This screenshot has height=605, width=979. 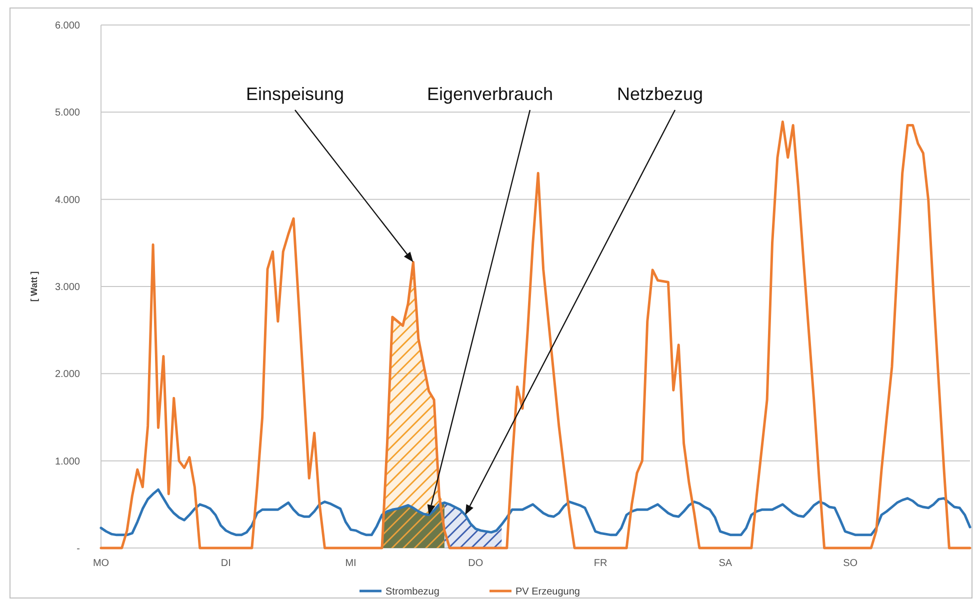 What do you see at coordinates (67, 26) in the screenshot?
I see `y-tick-label: 6.000` at bounding box center [67, 26].